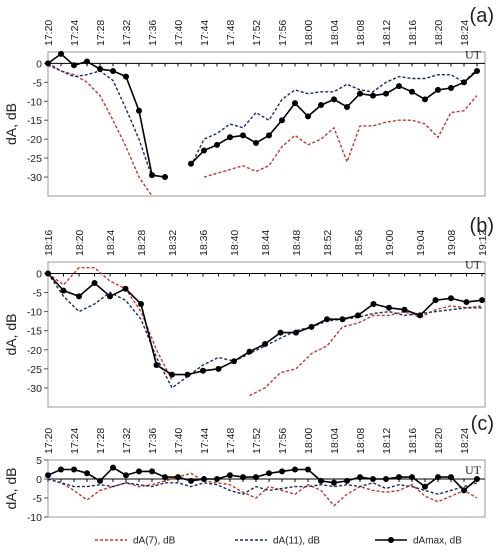 The width and height of the screenshot is (499, 555). I want to click on x-tick-label: 18:56, so click(359, 243).